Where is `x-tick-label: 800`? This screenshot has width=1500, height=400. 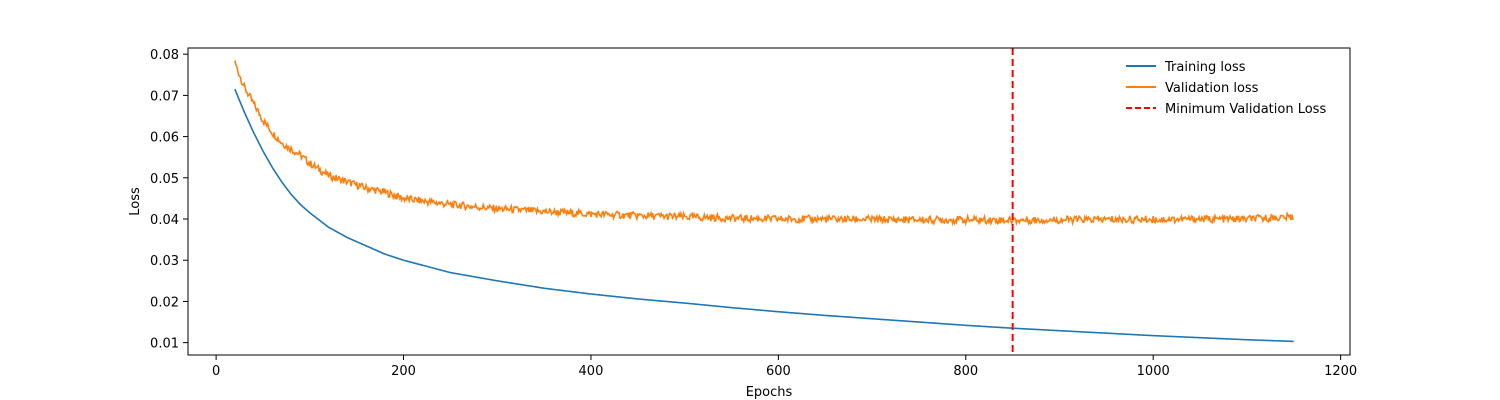
x-tick-label: 800 is located at coordinates (965, 371).